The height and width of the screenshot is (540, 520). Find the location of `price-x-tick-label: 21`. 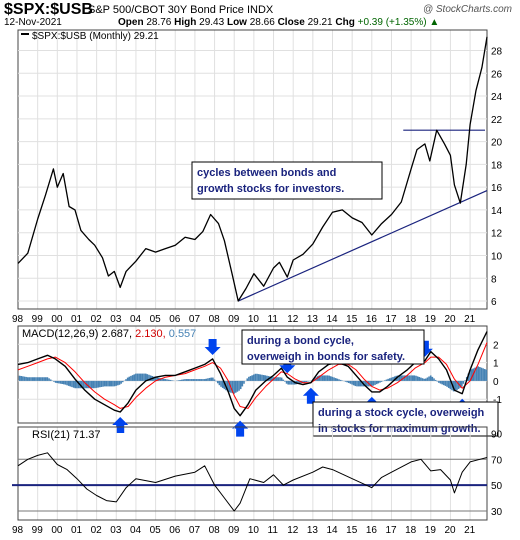

price-x-tick-label: 21 is located at coordinates (470, 319).